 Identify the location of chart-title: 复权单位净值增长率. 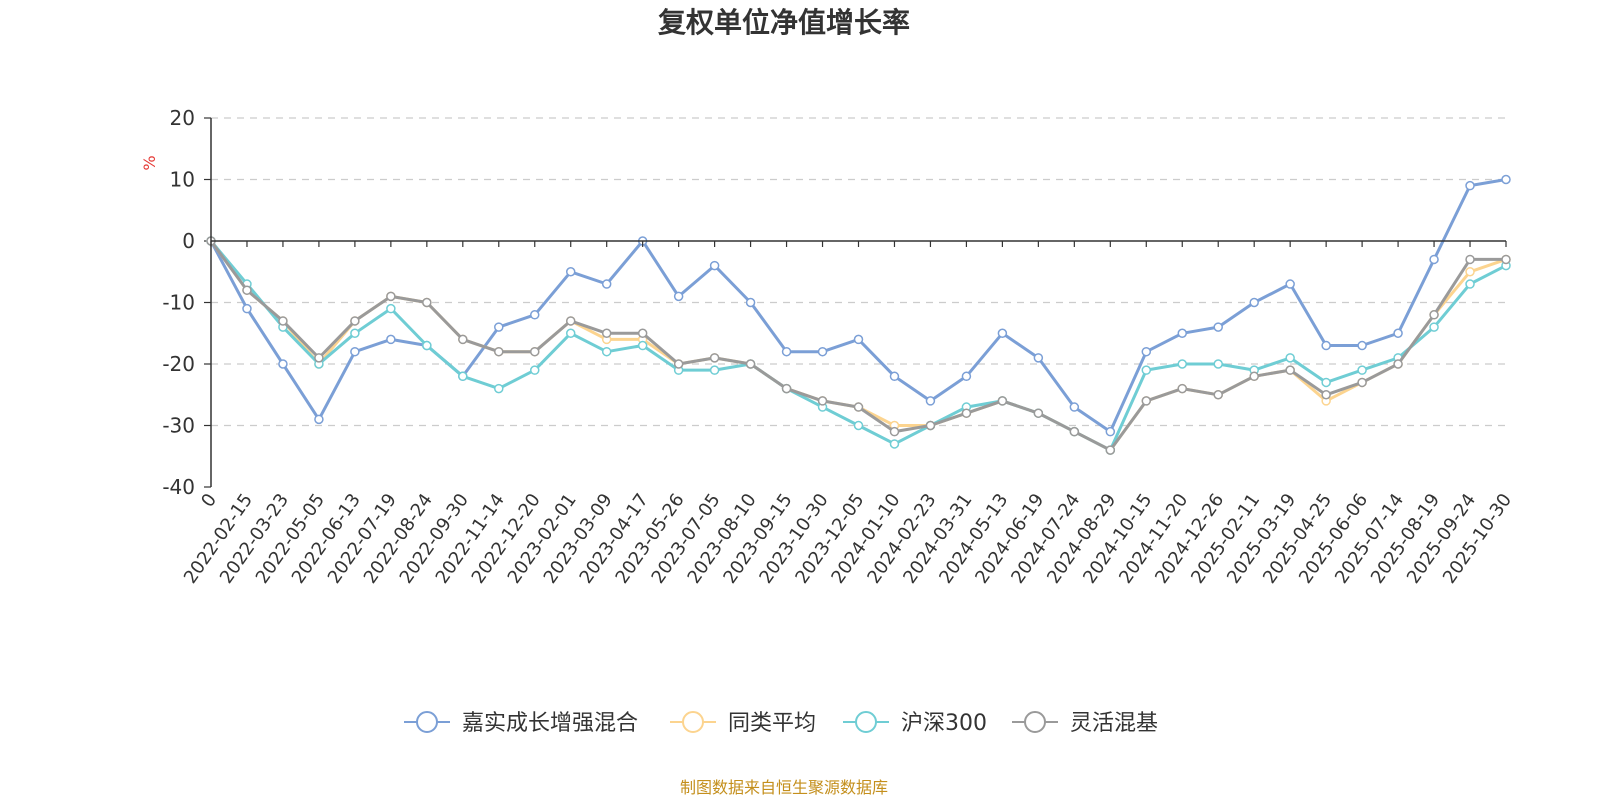
(784, 22).